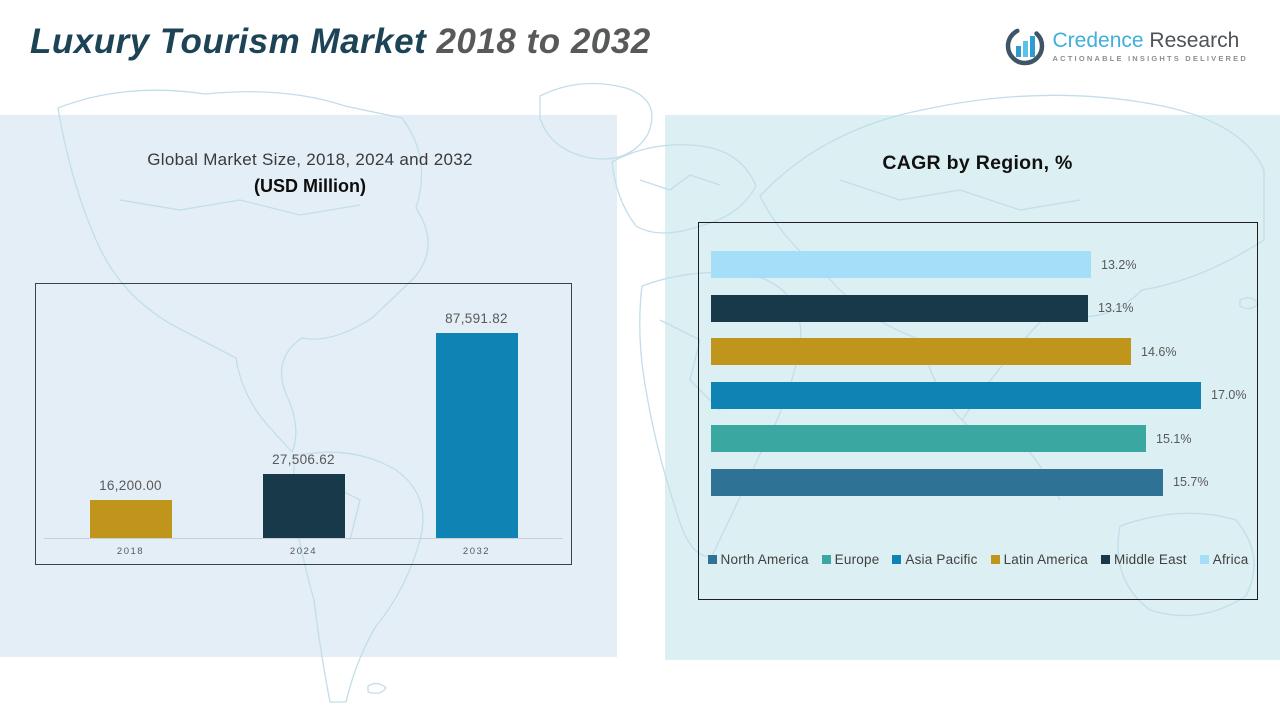 The image size is (1280, 720). Describe the element at coordinates (901, 264) in the screenshot. I see `cagr-bar-africa` at that location.